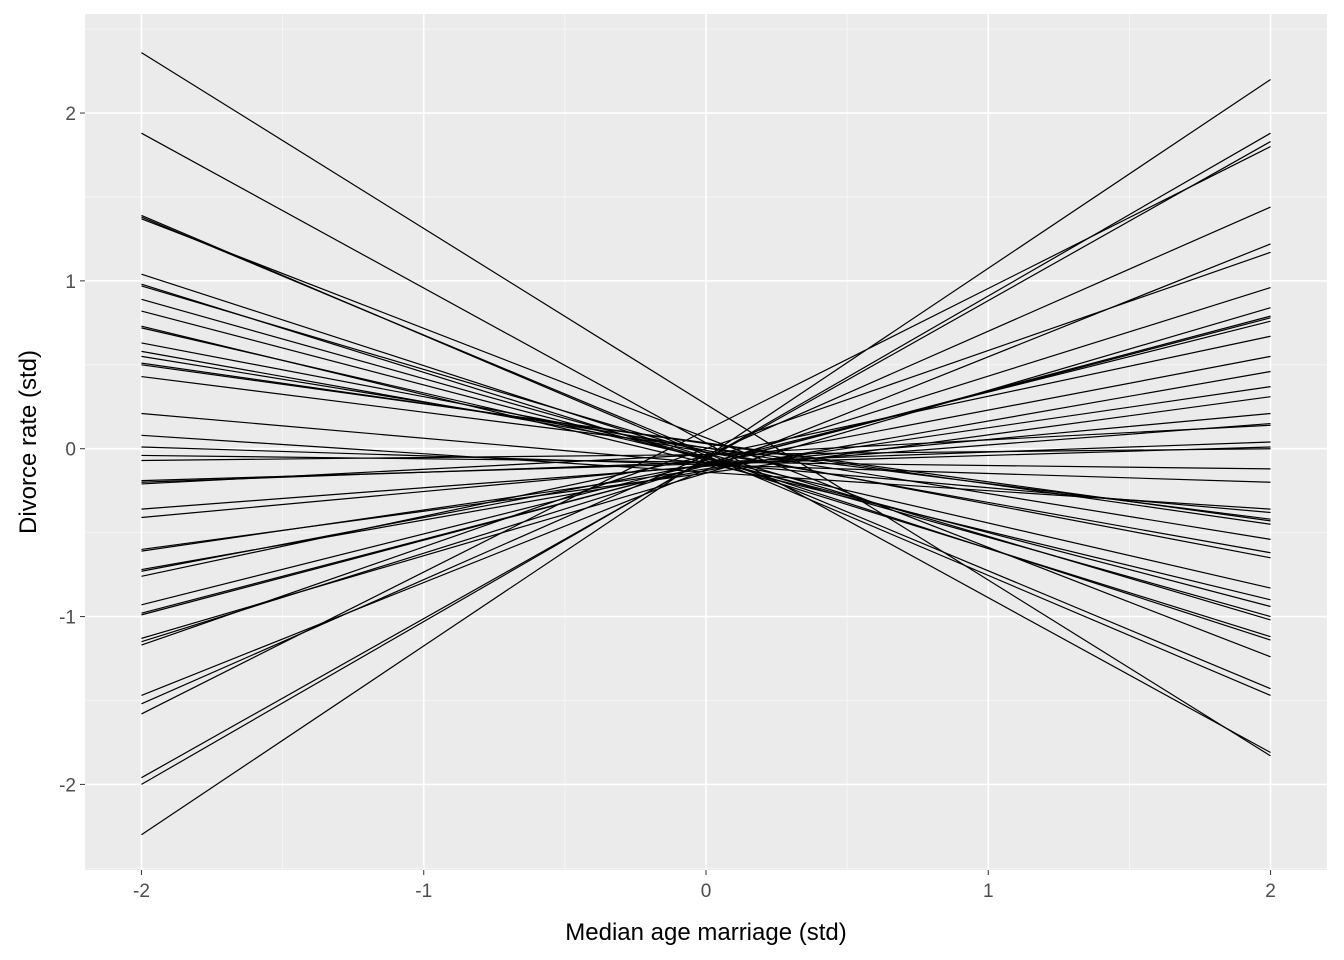 This screenshot has width=1344, height=960. I want to click on x-tick-label: -1, so click(423, 891).